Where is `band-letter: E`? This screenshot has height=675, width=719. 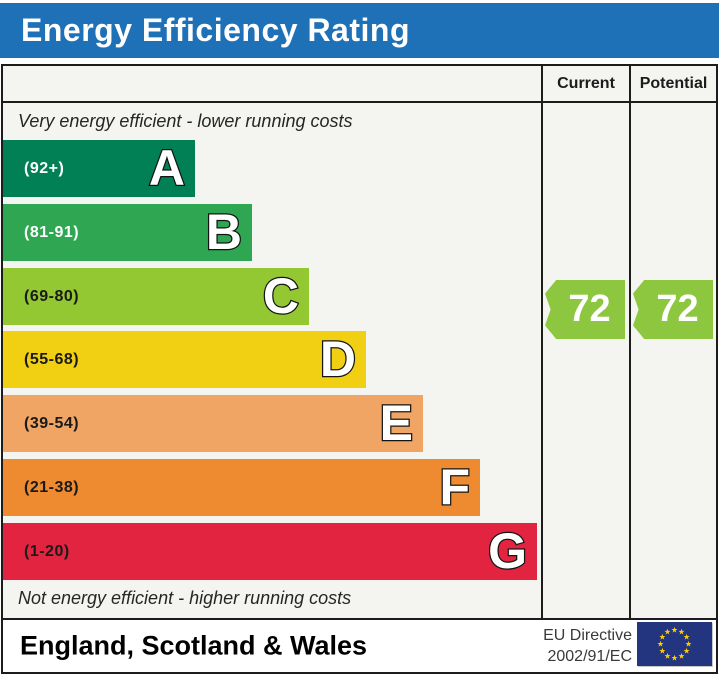 band-letter: E is located at coordinates (396, 422).